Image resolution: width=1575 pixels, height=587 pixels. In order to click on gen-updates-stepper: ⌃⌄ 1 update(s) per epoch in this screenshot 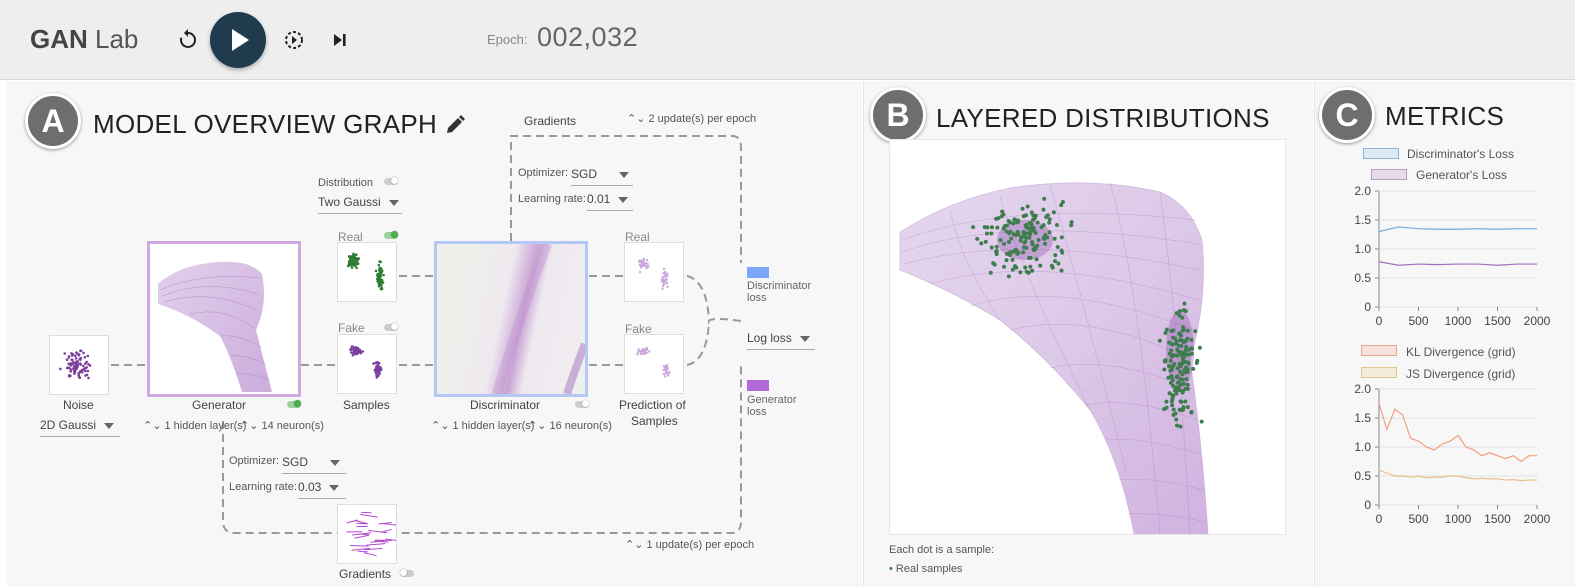, I will do `click(690, 545)`.